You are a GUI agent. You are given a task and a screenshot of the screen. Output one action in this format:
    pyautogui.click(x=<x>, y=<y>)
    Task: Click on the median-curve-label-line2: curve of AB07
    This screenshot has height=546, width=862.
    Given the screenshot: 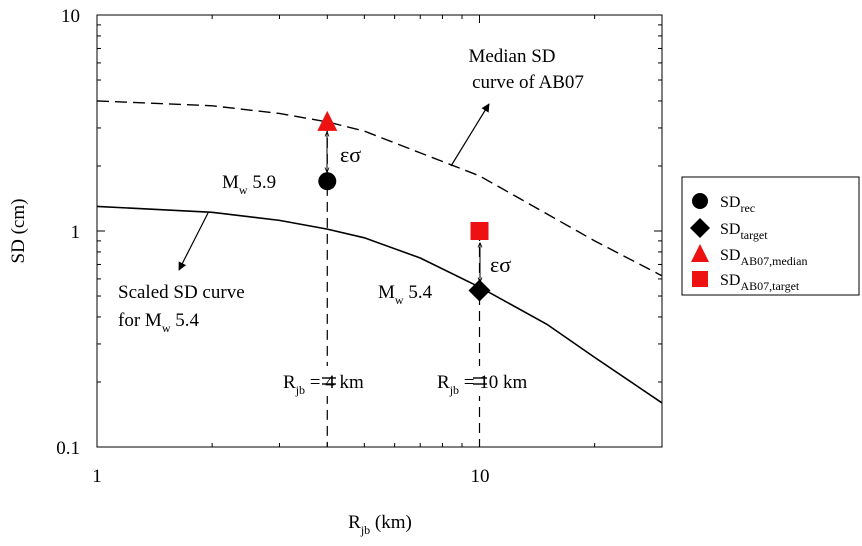 What is the action you would take?
    pyautogui.click(x=528, y=82)
    